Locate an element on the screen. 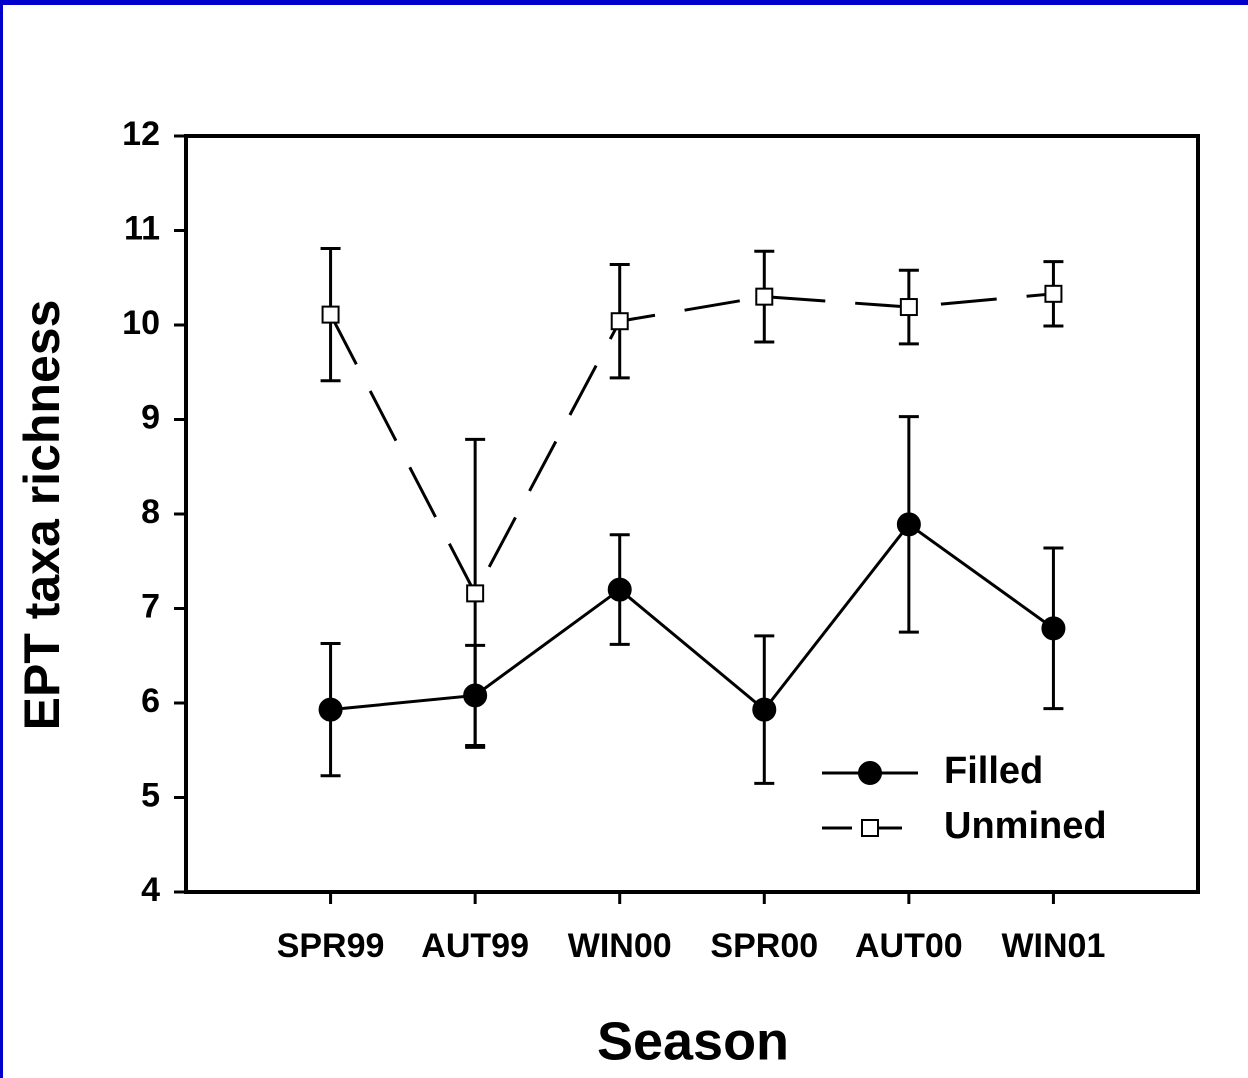 The height and width of the screenshot is (1078, 1248). left-border is located at coordinates (1, 539).